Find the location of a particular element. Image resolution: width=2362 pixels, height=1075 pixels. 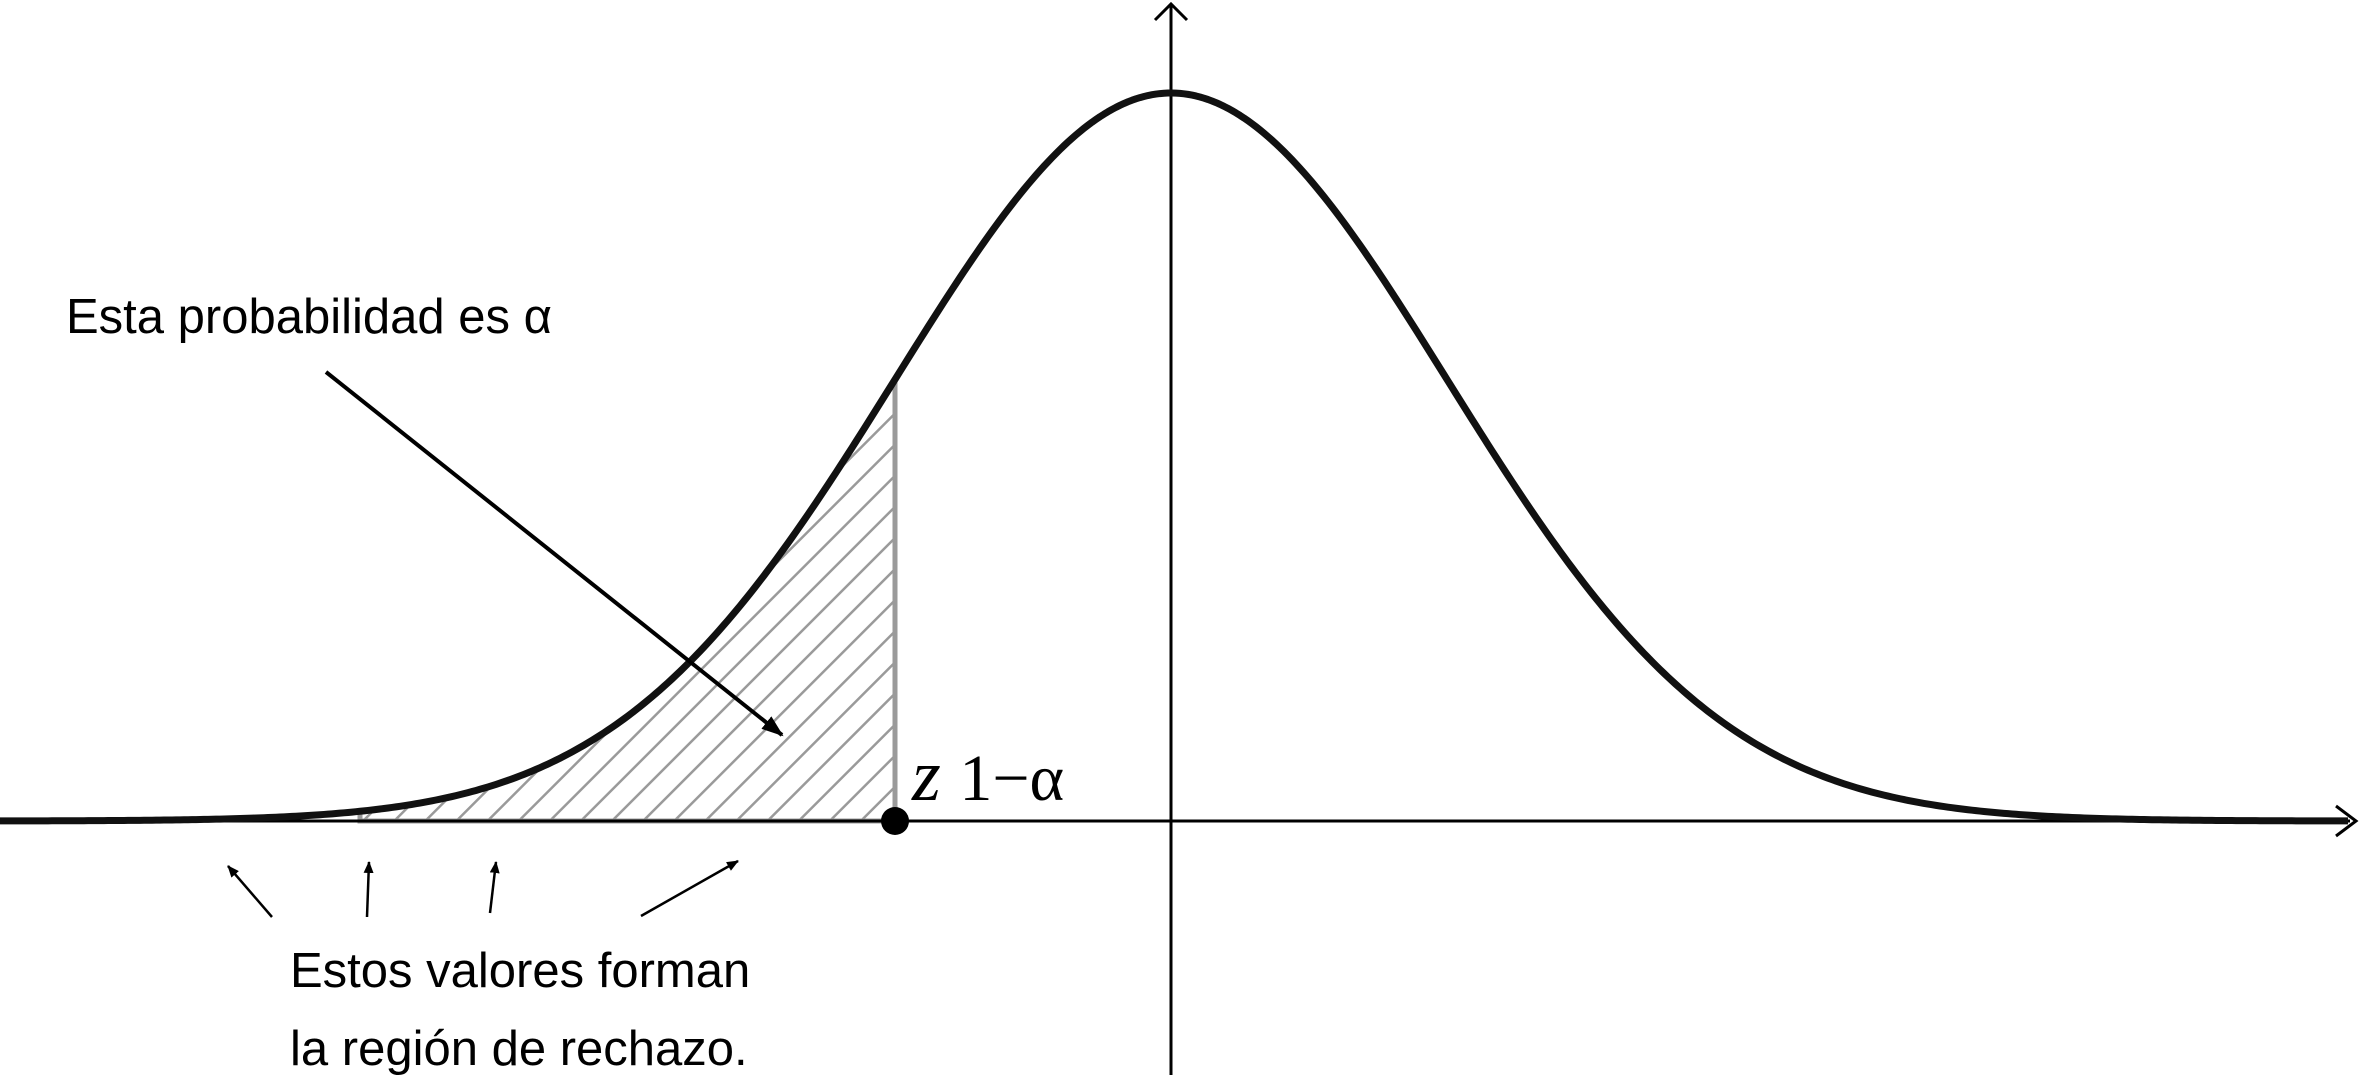

critical-value-label: z 1−α is located at coordinates (987, 776).